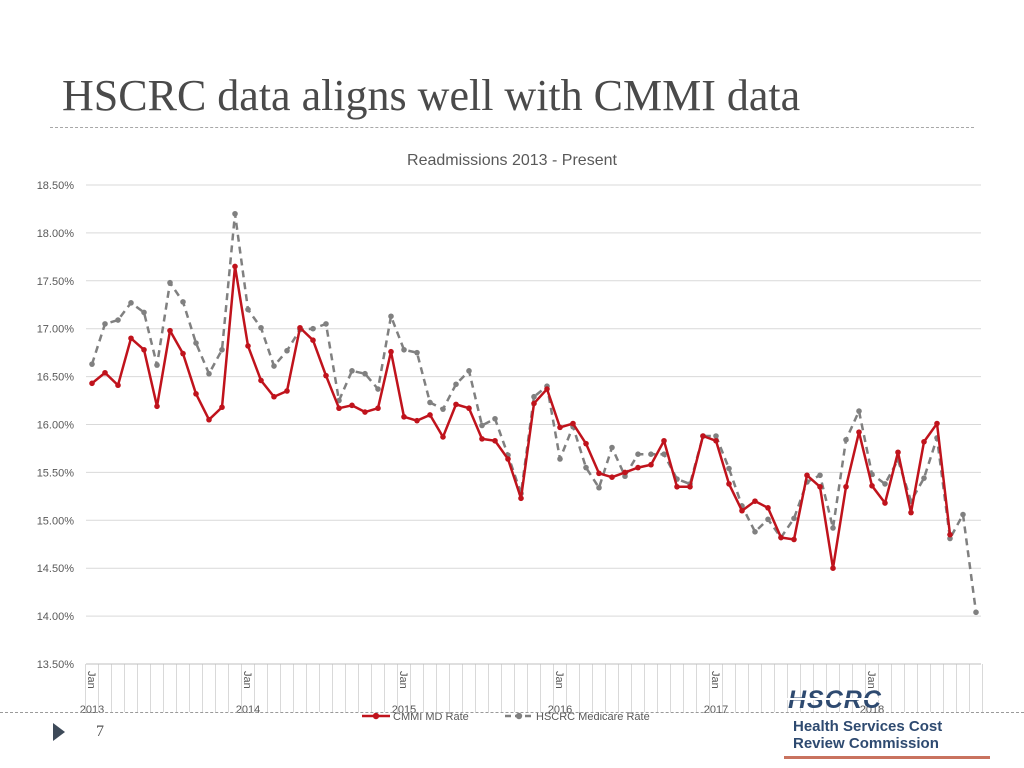  I want to click on footer-divider, so click(512, 712).